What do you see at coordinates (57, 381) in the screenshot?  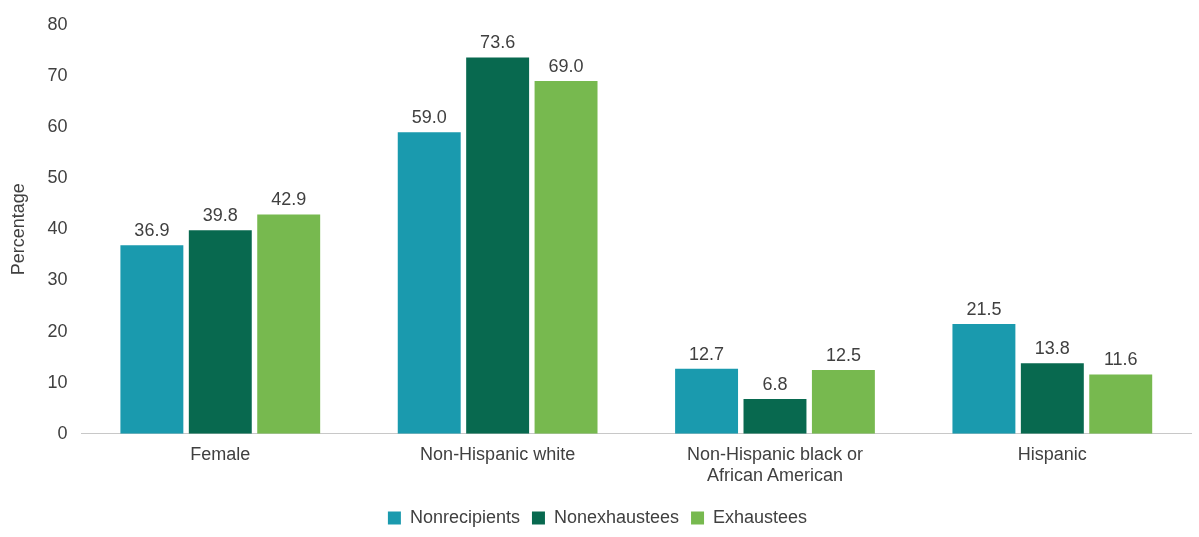 I see `y-tick-label: 10` at bounding box center [57, 381].